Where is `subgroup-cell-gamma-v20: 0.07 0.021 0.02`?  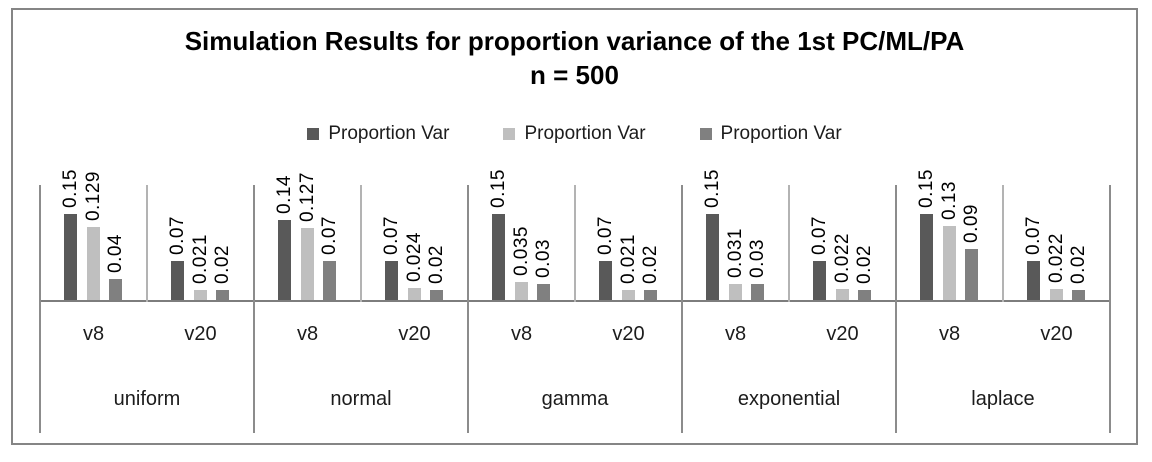 subgroup-cell-gamma-v20: 0.07 0.021 0.02 is located at coordinates (628, 243).